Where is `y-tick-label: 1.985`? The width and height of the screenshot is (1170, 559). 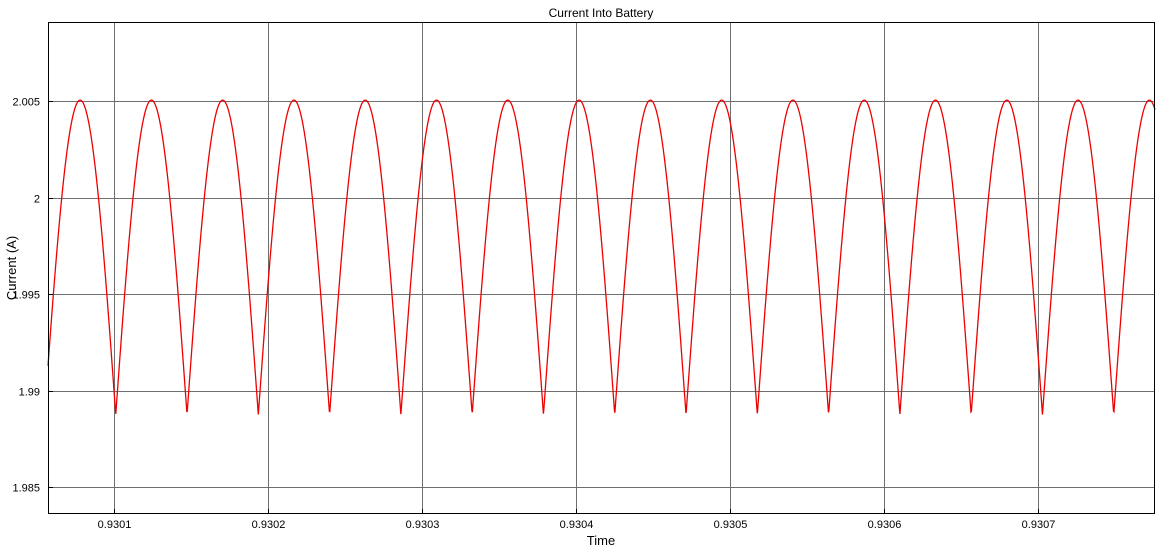
y-tick-label: 1.985 is located at coordinates (26, 489).